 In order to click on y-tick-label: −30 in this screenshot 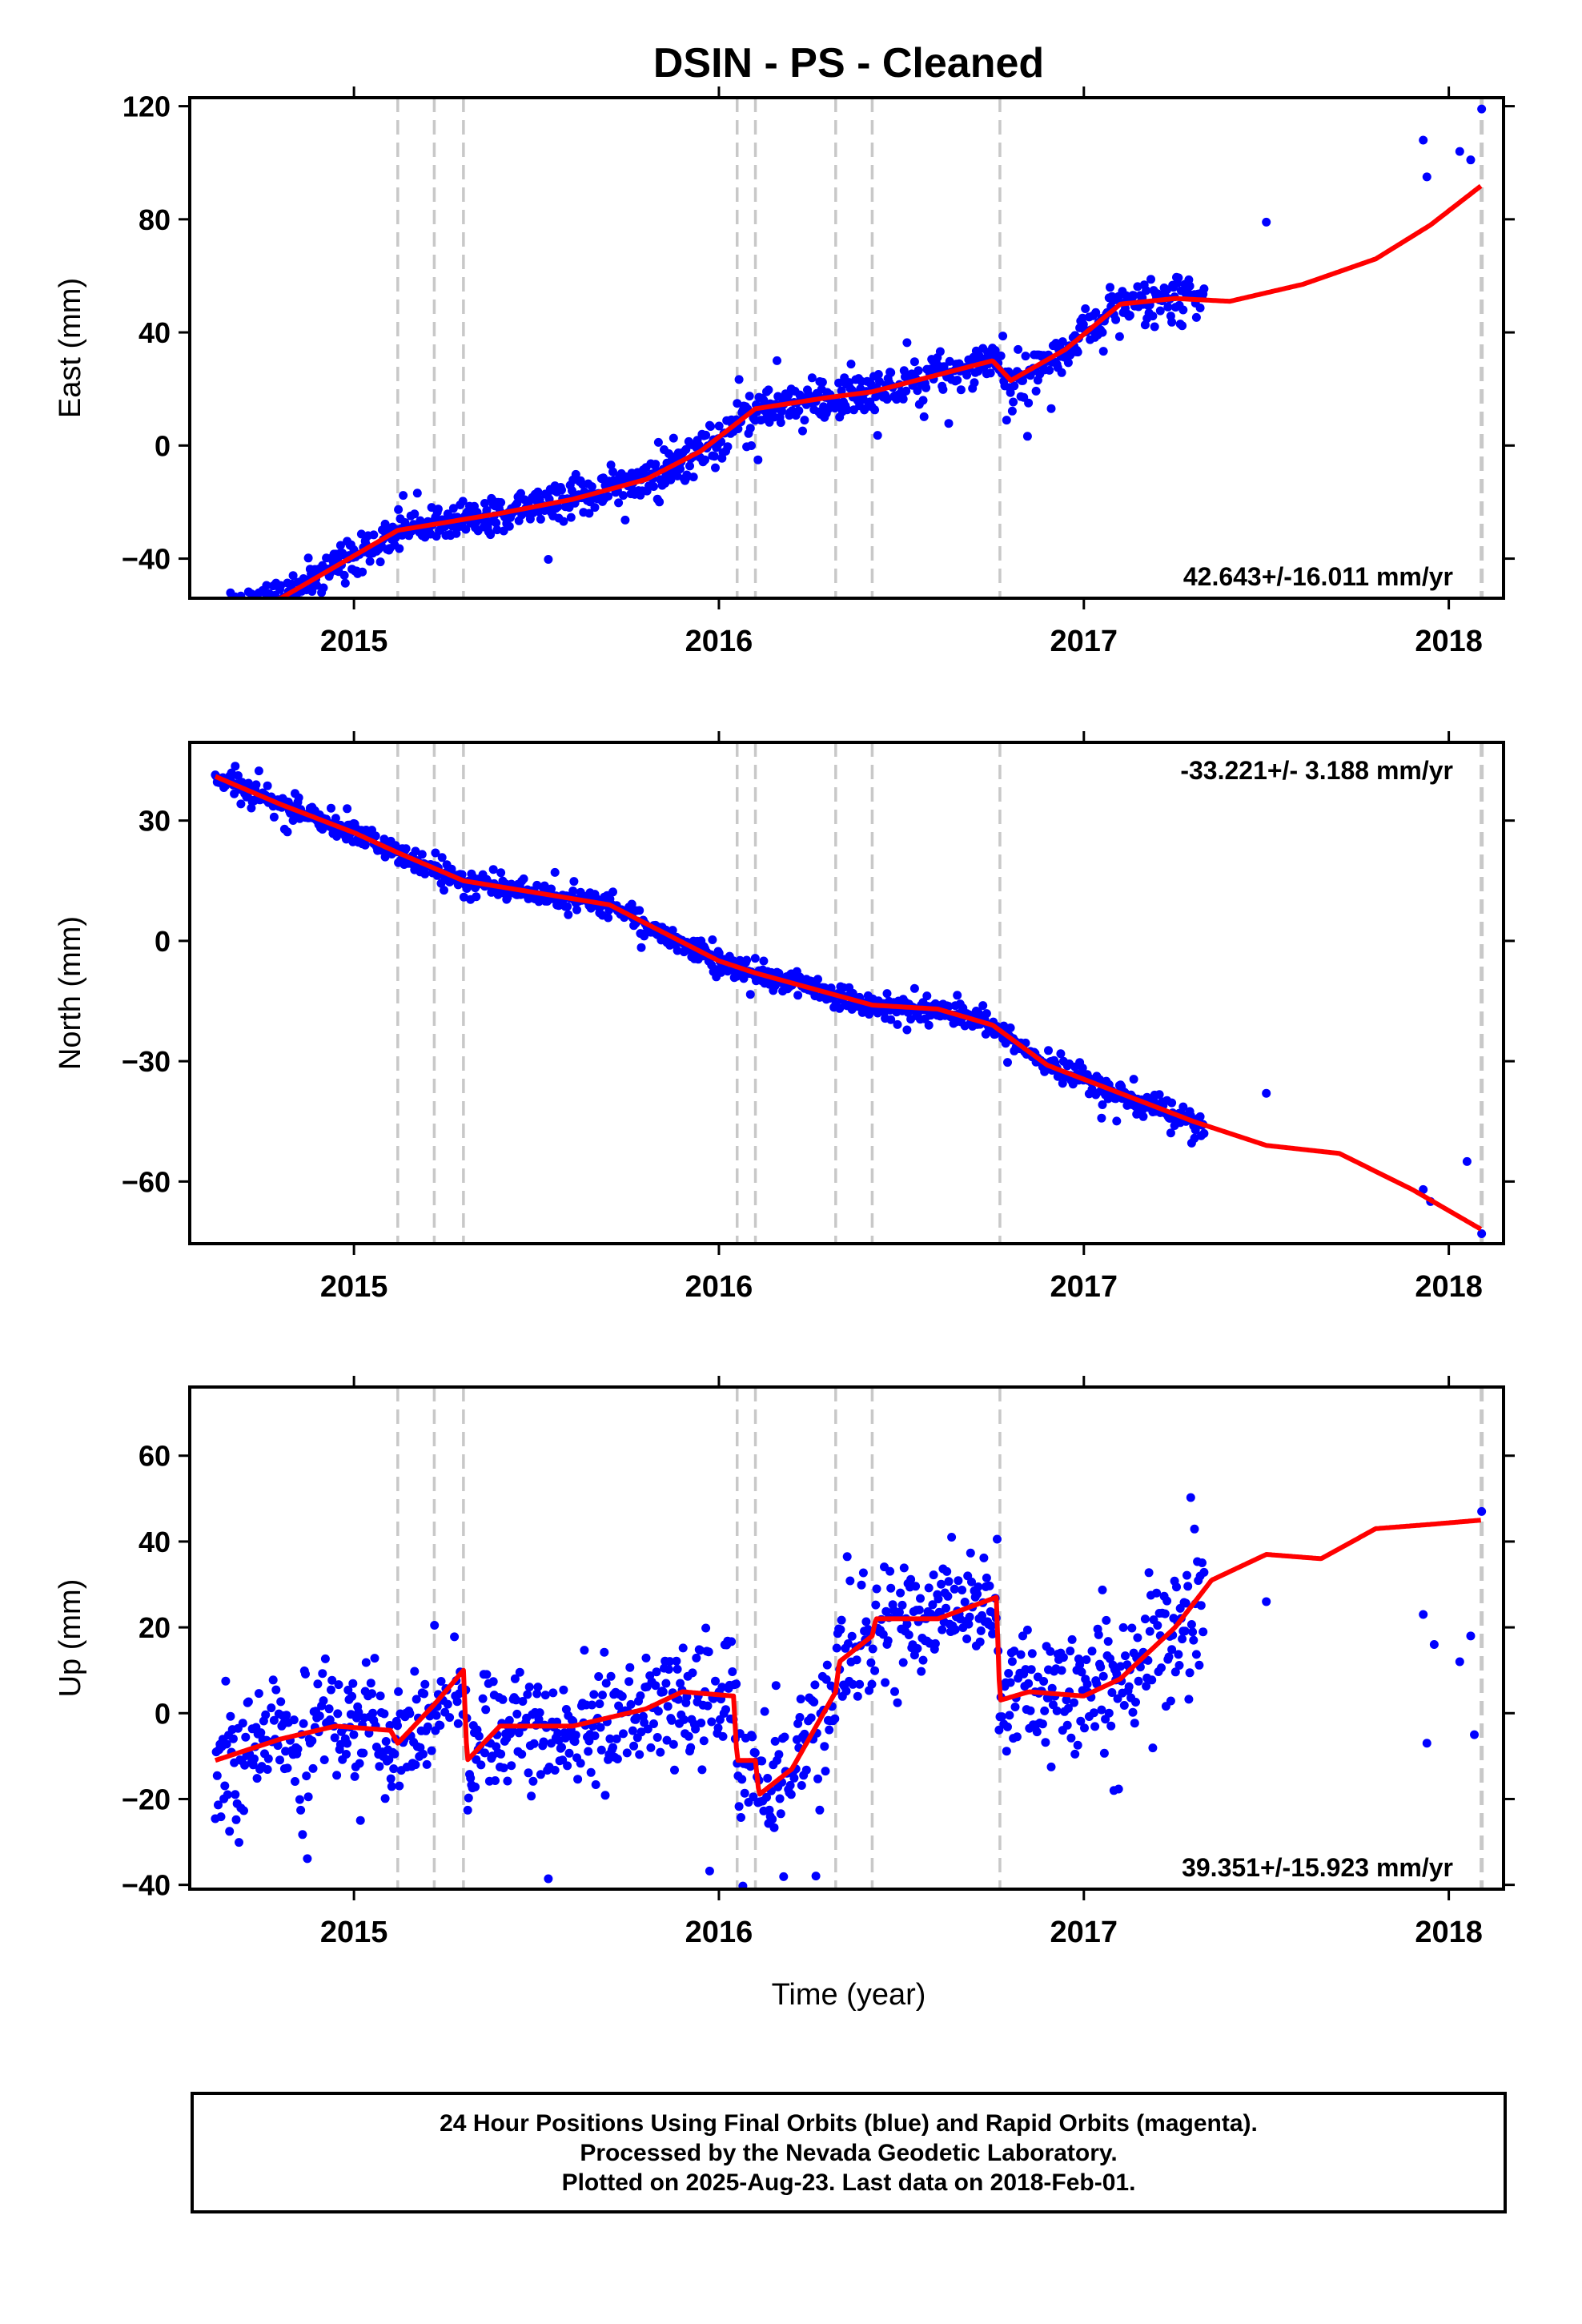, I will do `click(146, 1061)`.